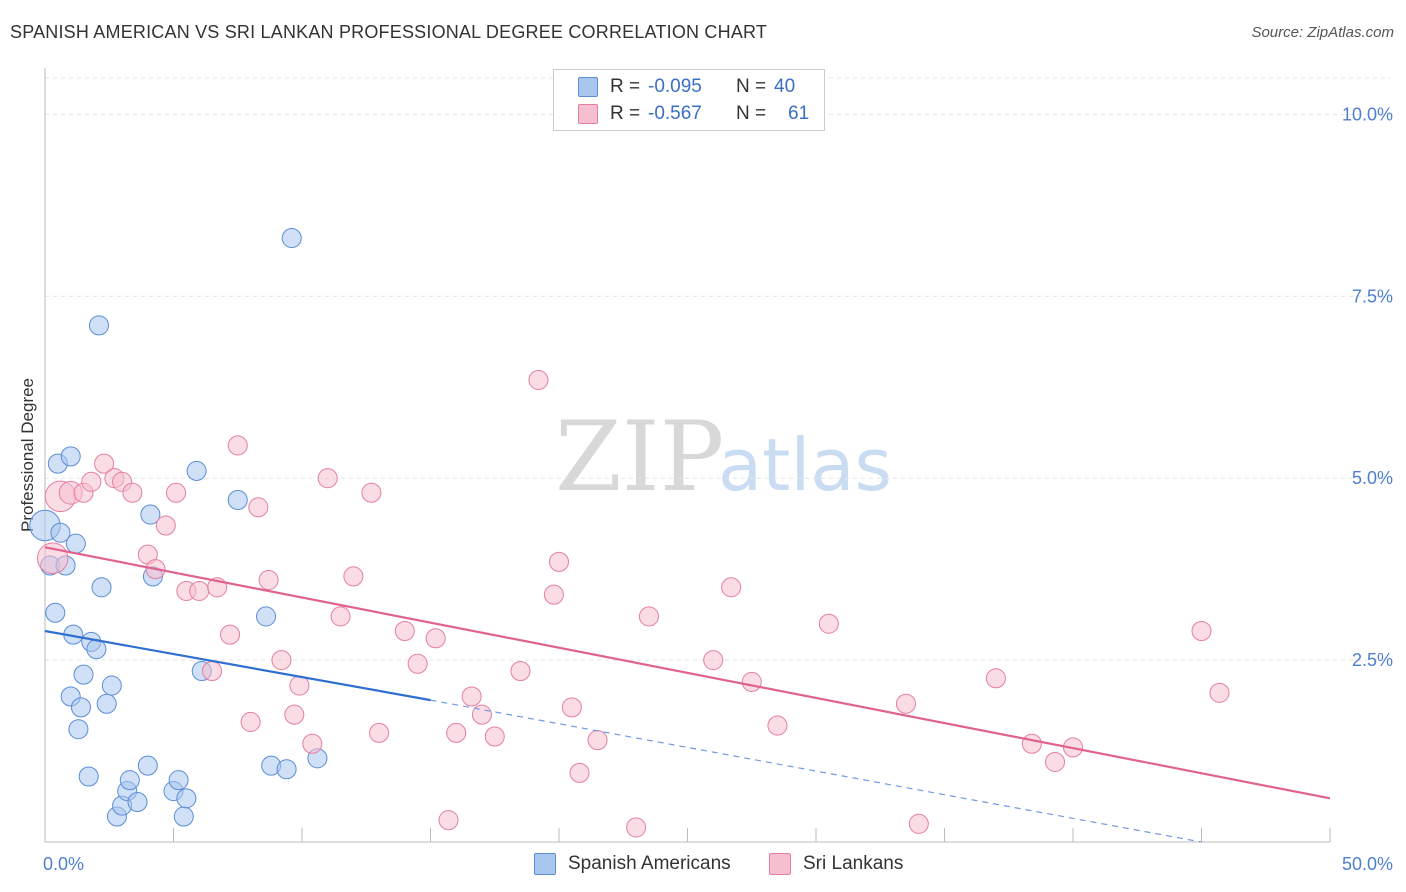 The image size is (1406, 892). Describe the element at coordinates (63, 864) in the screenshot. I see `x-tick-label: 0.0%` at that location.